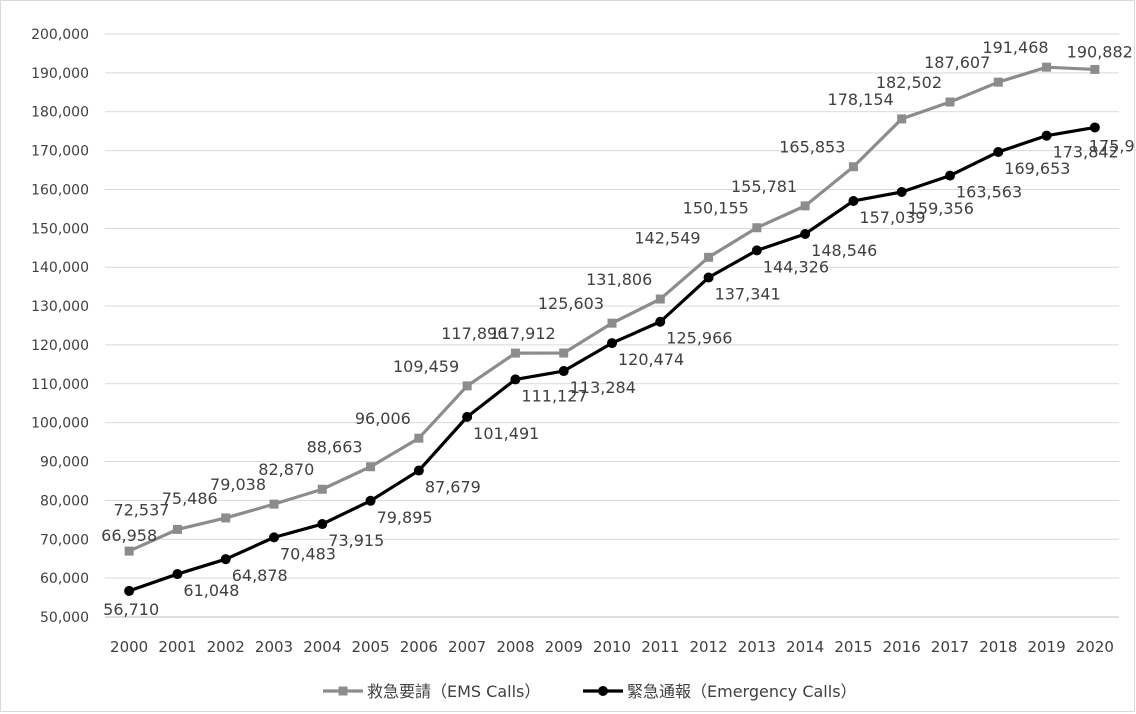 Image resolution: width=1136 pixels, height=714 pixels. I want to click on y-tick-label: 100,000, so click(60, 424).